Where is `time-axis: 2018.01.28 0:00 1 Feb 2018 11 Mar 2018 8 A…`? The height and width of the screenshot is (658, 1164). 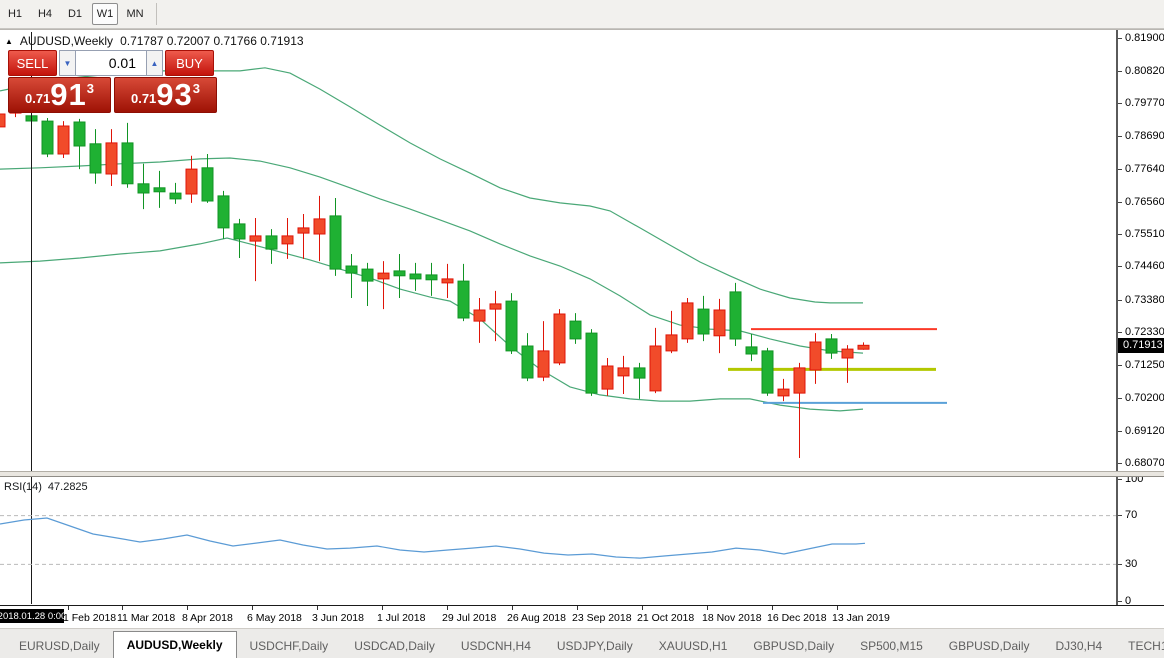
time-axis: 2018.01.28 0:00 1 Feb 2018 11 Mar 2018 8 A… is located at coordinates (582, 617).